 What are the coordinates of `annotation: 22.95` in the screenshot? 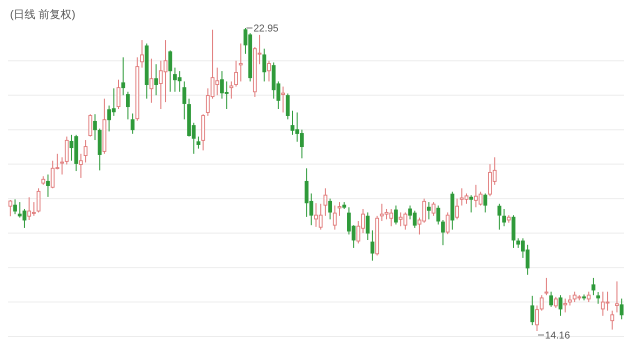 It's located at (266, 29).